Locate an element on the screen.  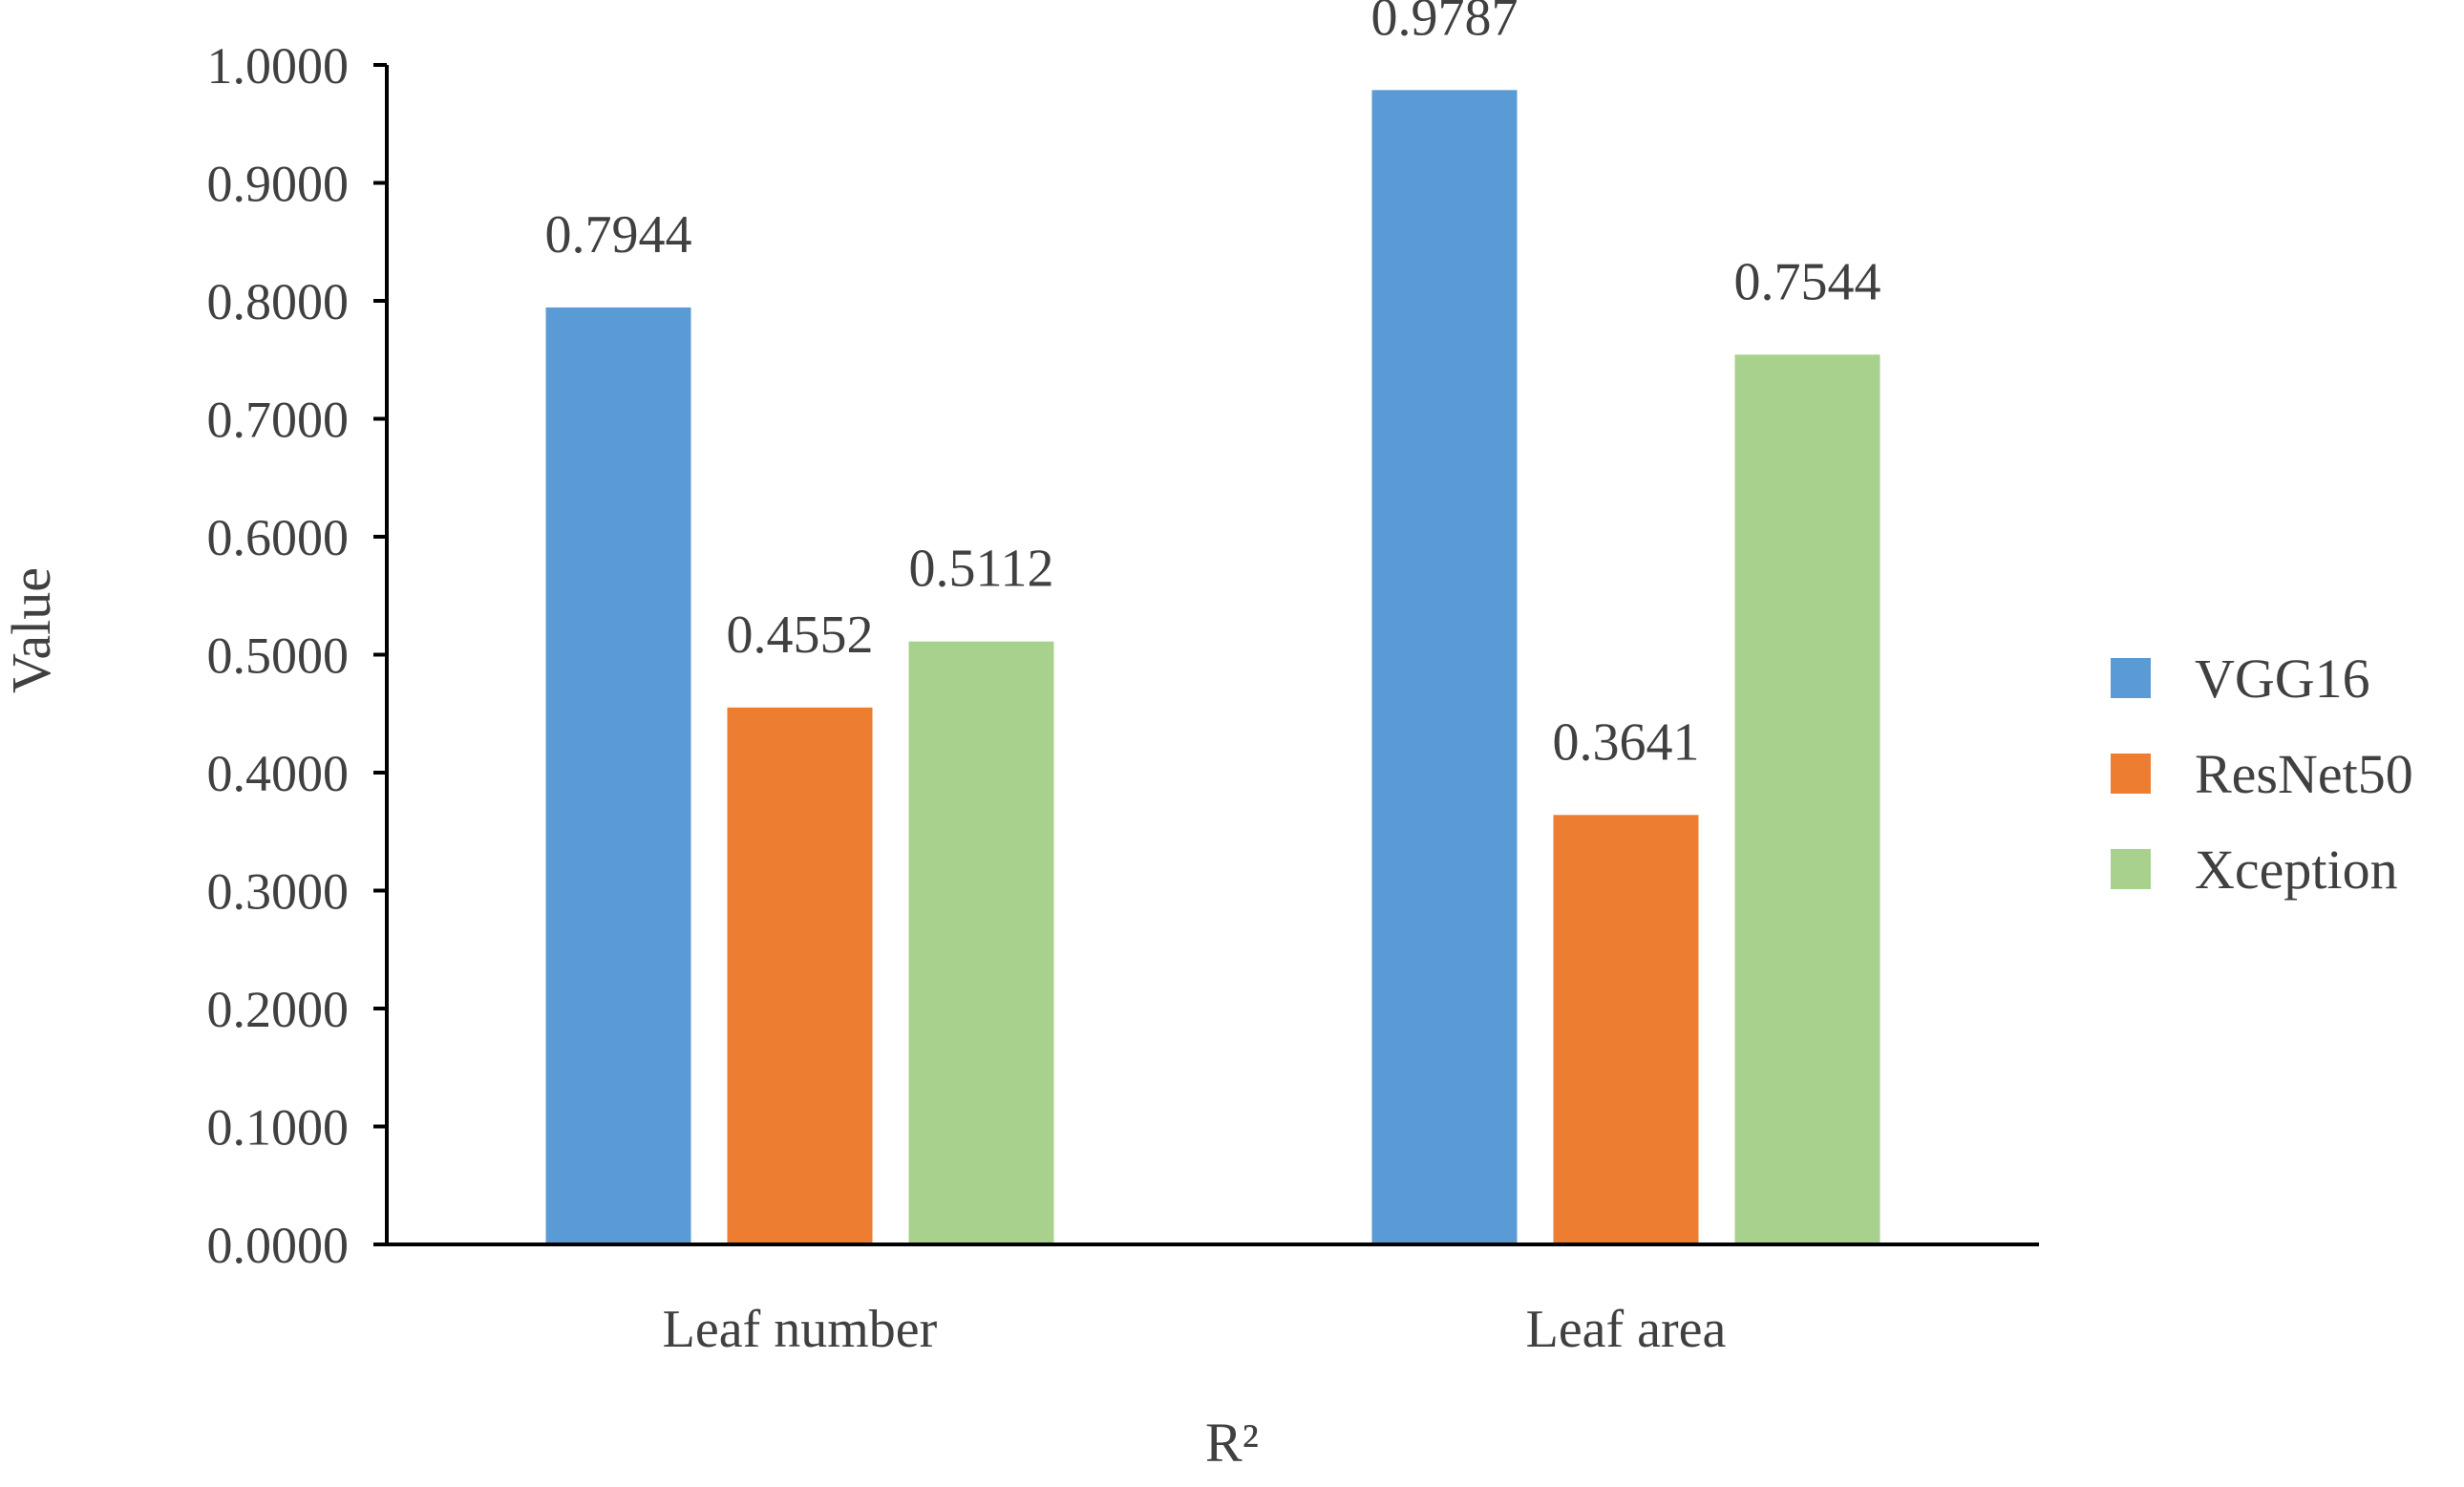
y-tick-label: 0.1000 is located at coordinates (278, 1128).